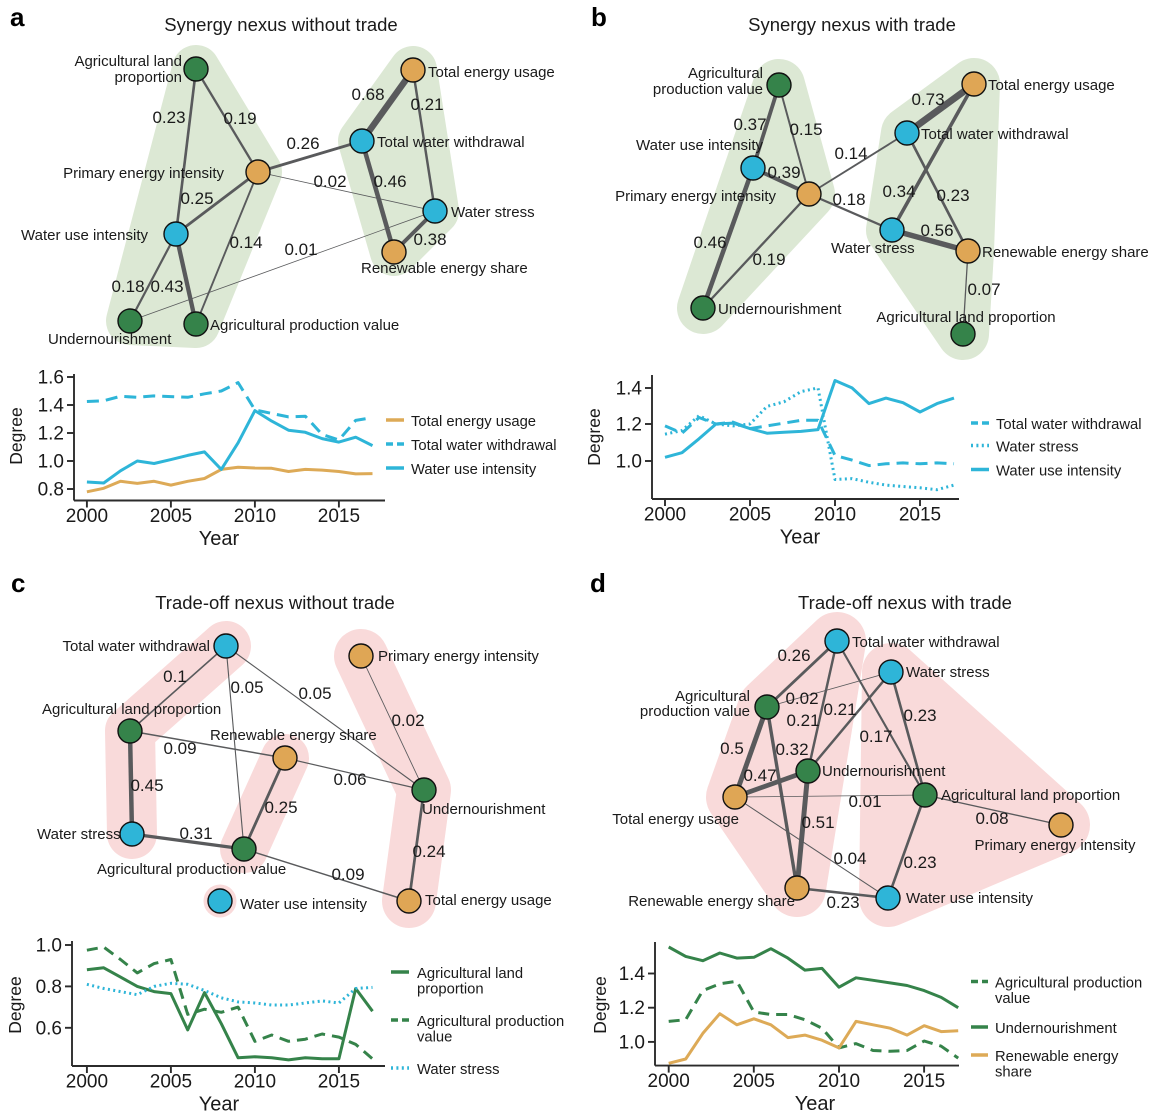  I want to click on svg-text: 0.37, so click(749, 124).